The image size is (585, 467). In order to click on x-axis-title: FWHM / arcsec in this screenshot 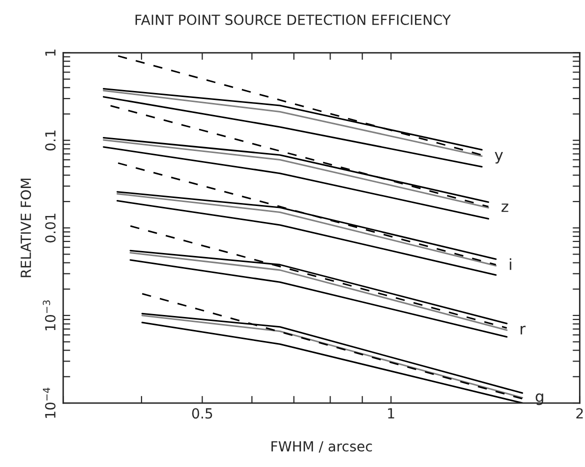, I will do `click(322, 447)`.